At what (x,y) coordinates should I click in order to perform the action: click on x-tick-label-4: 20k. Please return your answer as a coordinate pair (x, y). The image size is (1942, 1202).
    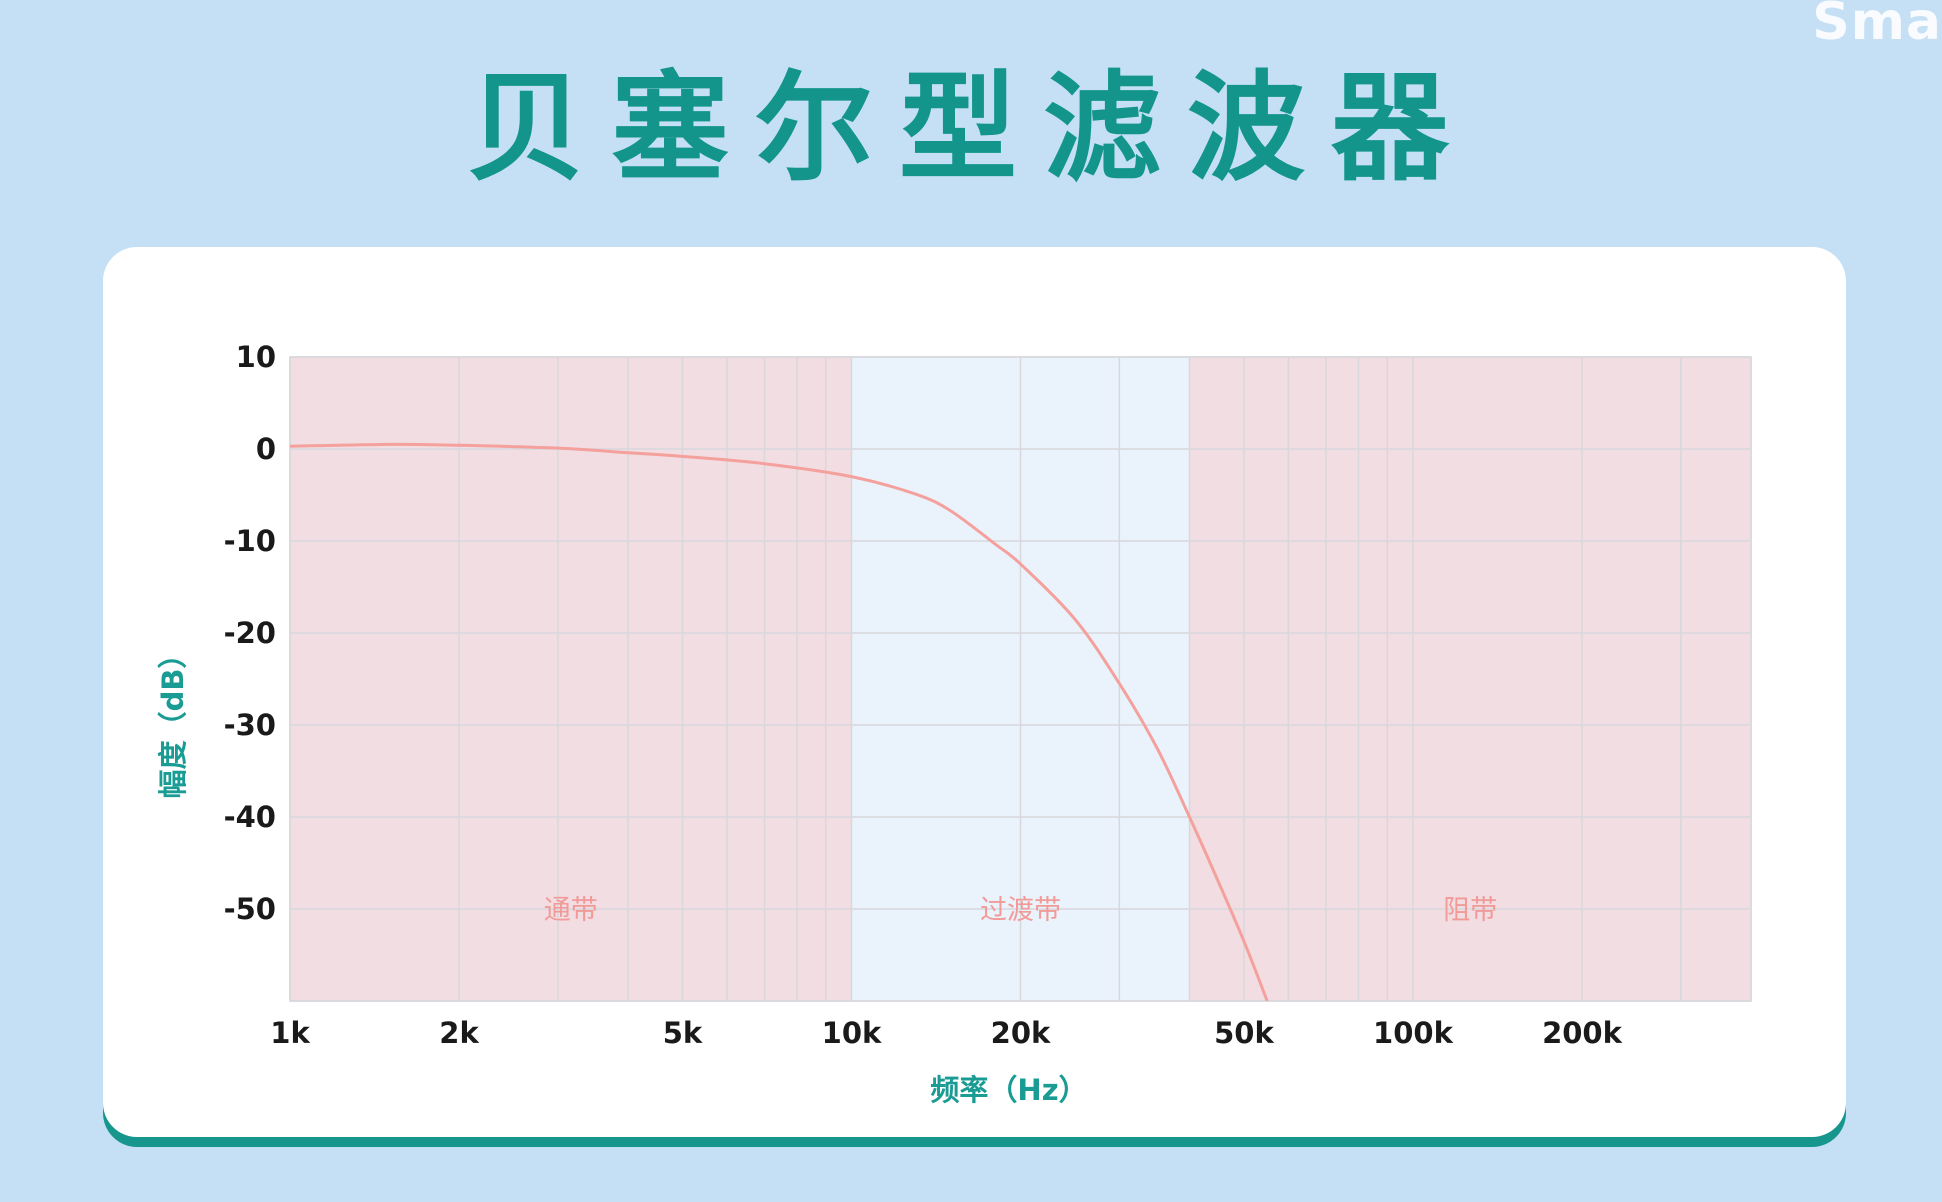
    Looking at the image, I should click on (1021, 1033).